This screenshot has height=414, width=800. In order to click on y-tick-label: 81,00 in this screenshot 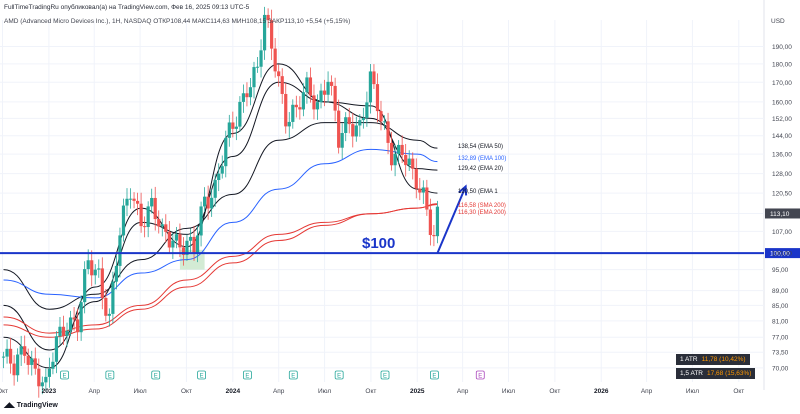, I will do `click(780, 321)`.